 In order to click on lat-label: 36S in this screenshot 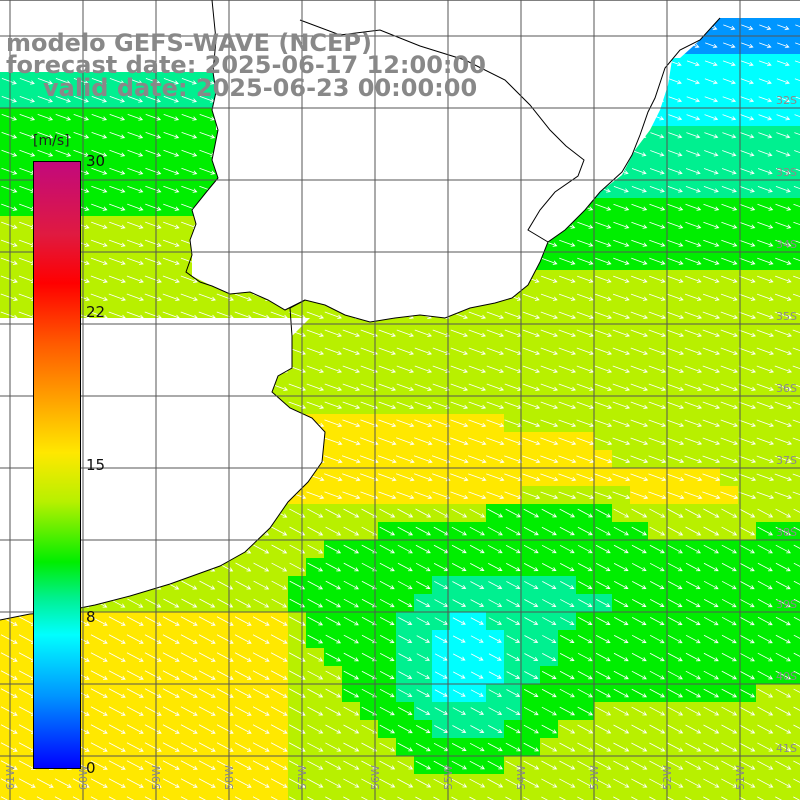, I will do `click(786, 388)`.